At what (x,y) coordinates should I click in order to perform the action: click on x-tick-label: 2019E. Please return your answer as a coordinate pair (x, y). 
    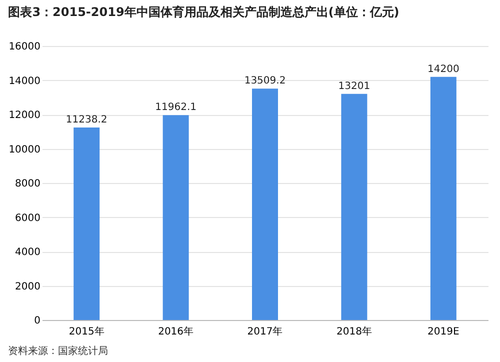
    Looking at the image, I should click on (444, 332).